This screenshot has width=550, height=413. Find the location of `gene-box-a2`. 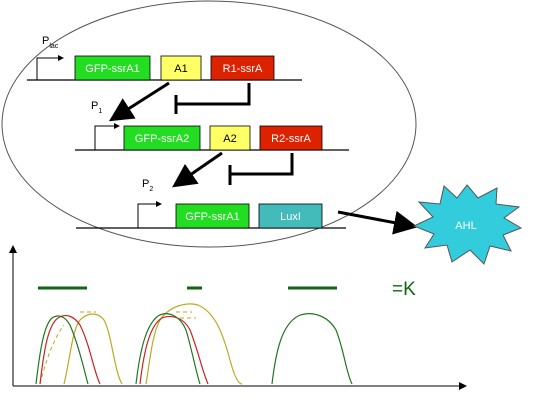

gene-box-a2 is located at coordinates (230, 138).